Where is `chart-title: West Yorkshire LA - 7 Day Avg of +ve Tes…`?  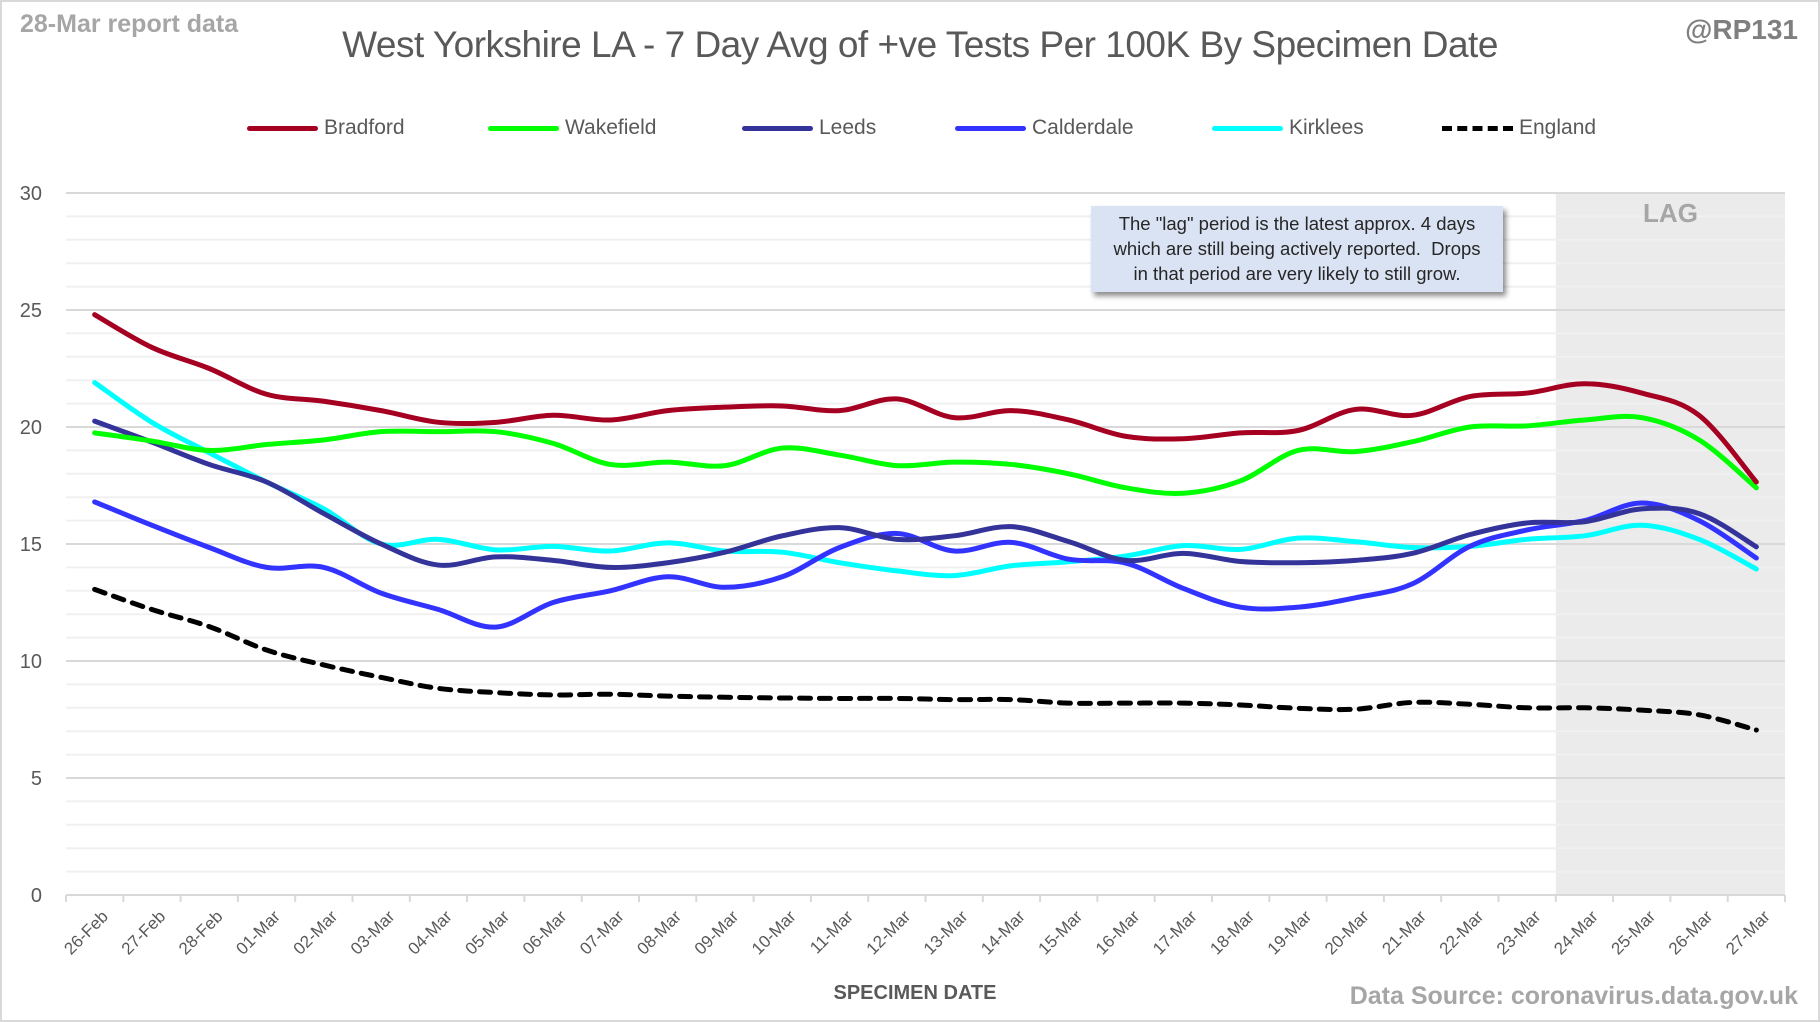 chart-title: West Yorkshire LA - 7 Day Avg of +ve Tes… is located at coordinates (920, 44).